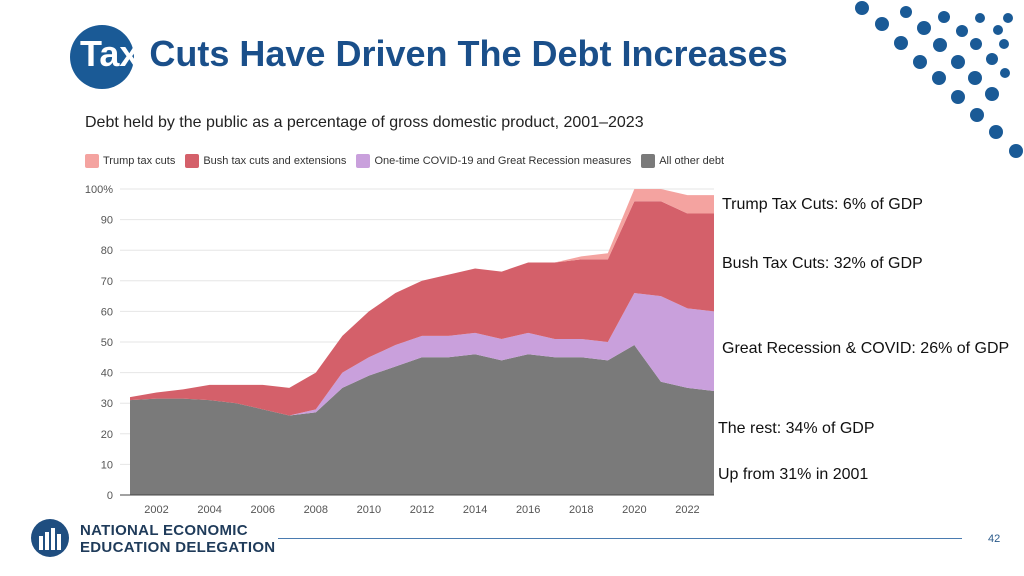 This screenshot has width=1024, height=576. What do you see at coordinates (107, 312) in the screenshot?
I see `y-tick-label: 60` at bounding box center [107, 312].